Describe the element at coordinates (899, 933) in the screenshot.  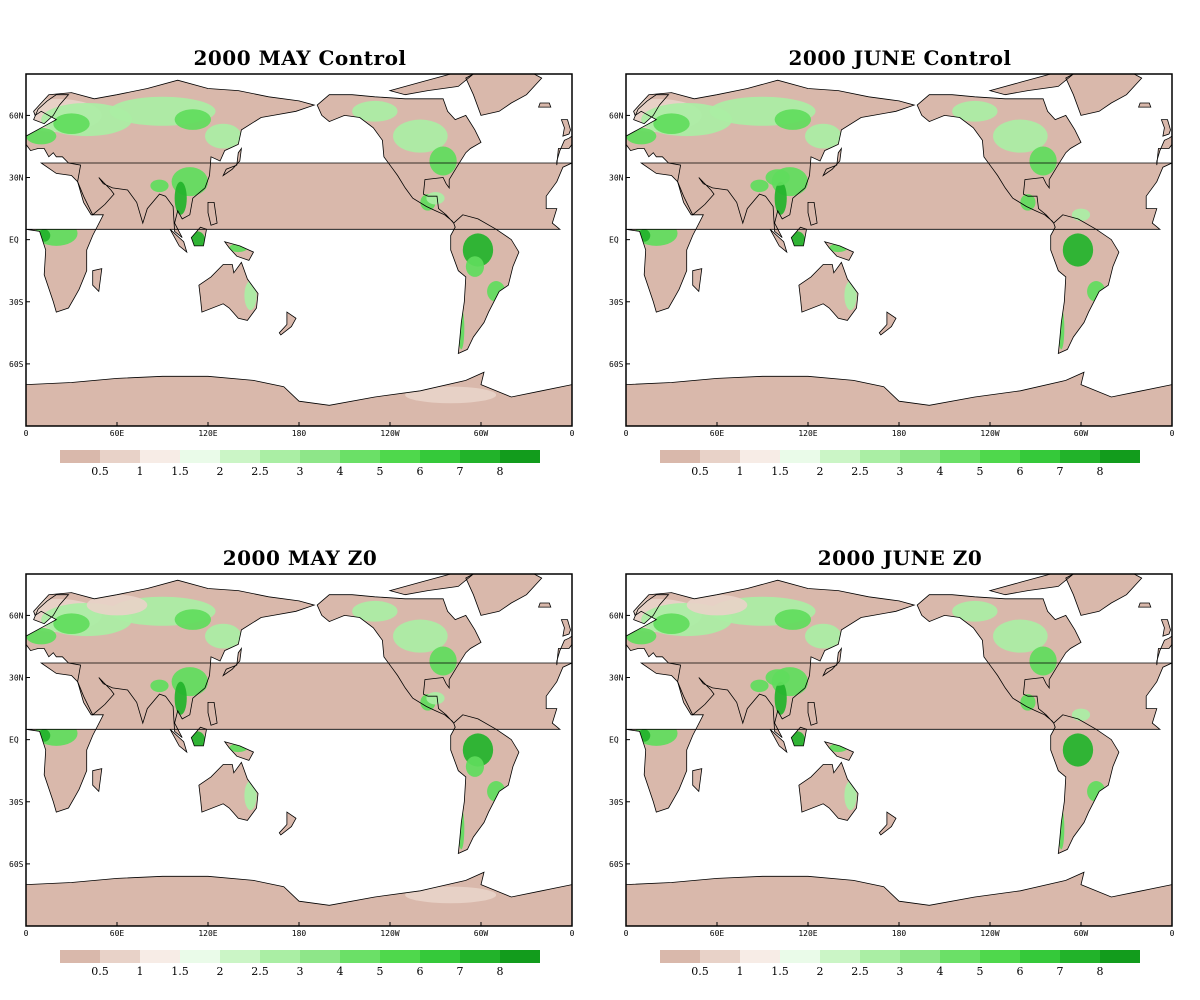
I see `lon-label: 180` at that location.